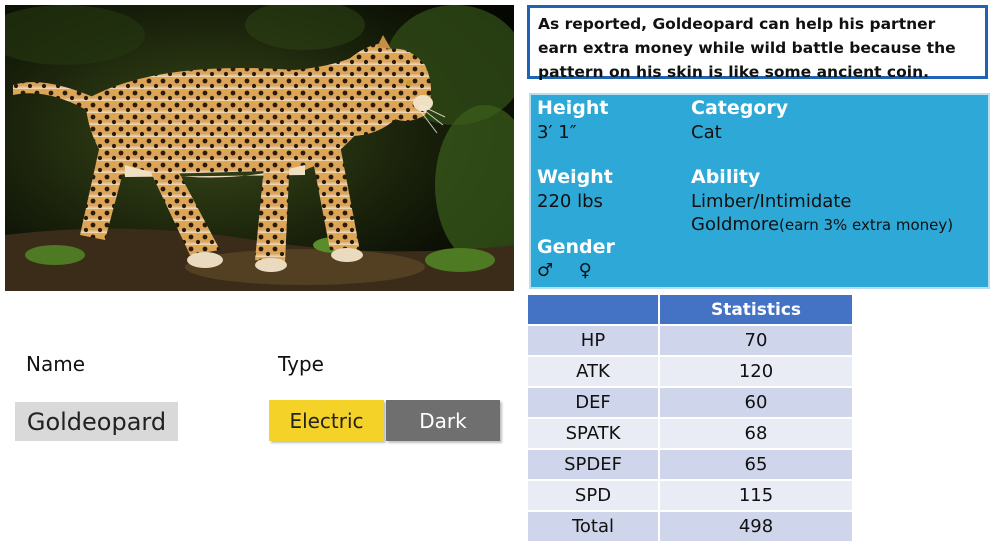 This screenshot has height=553, width=1000. I want to click on stat-label: SPDEF, so click(594, 465).